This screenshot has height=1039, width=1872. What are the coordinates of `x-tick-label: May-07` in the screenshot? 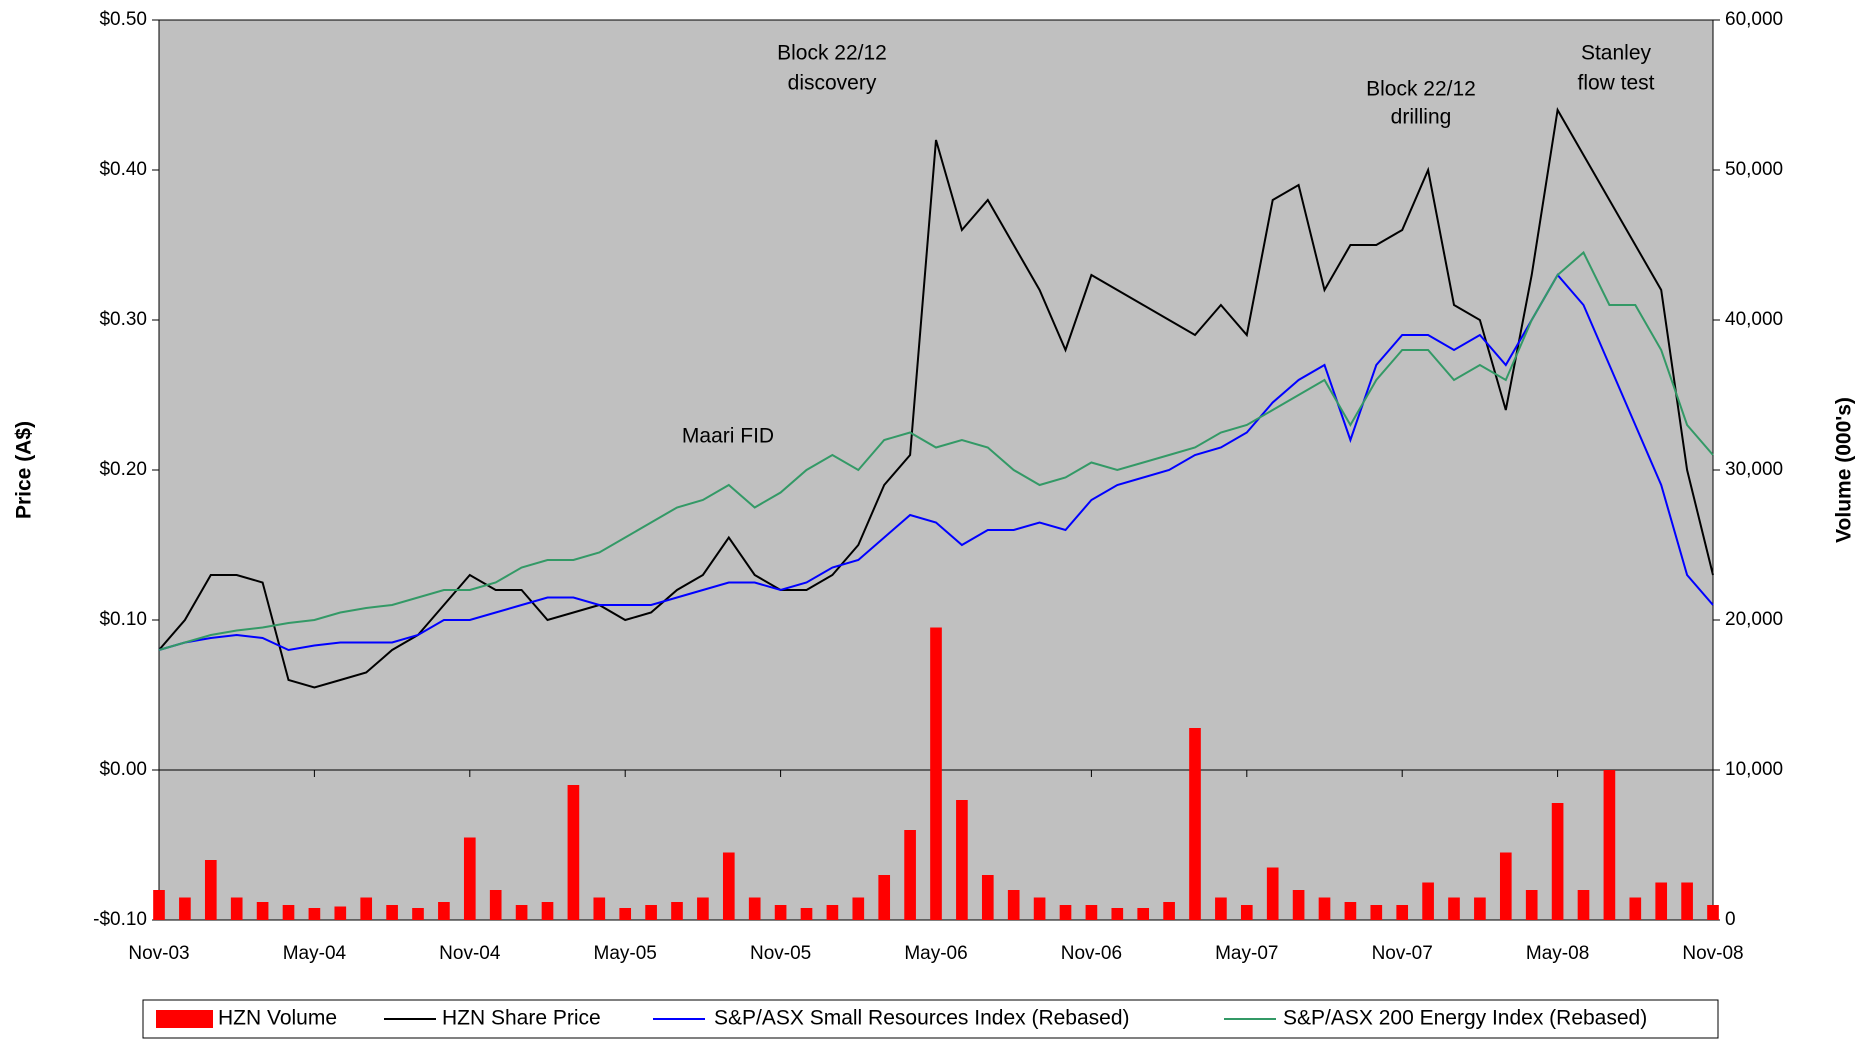 It's located at (1246, 953).